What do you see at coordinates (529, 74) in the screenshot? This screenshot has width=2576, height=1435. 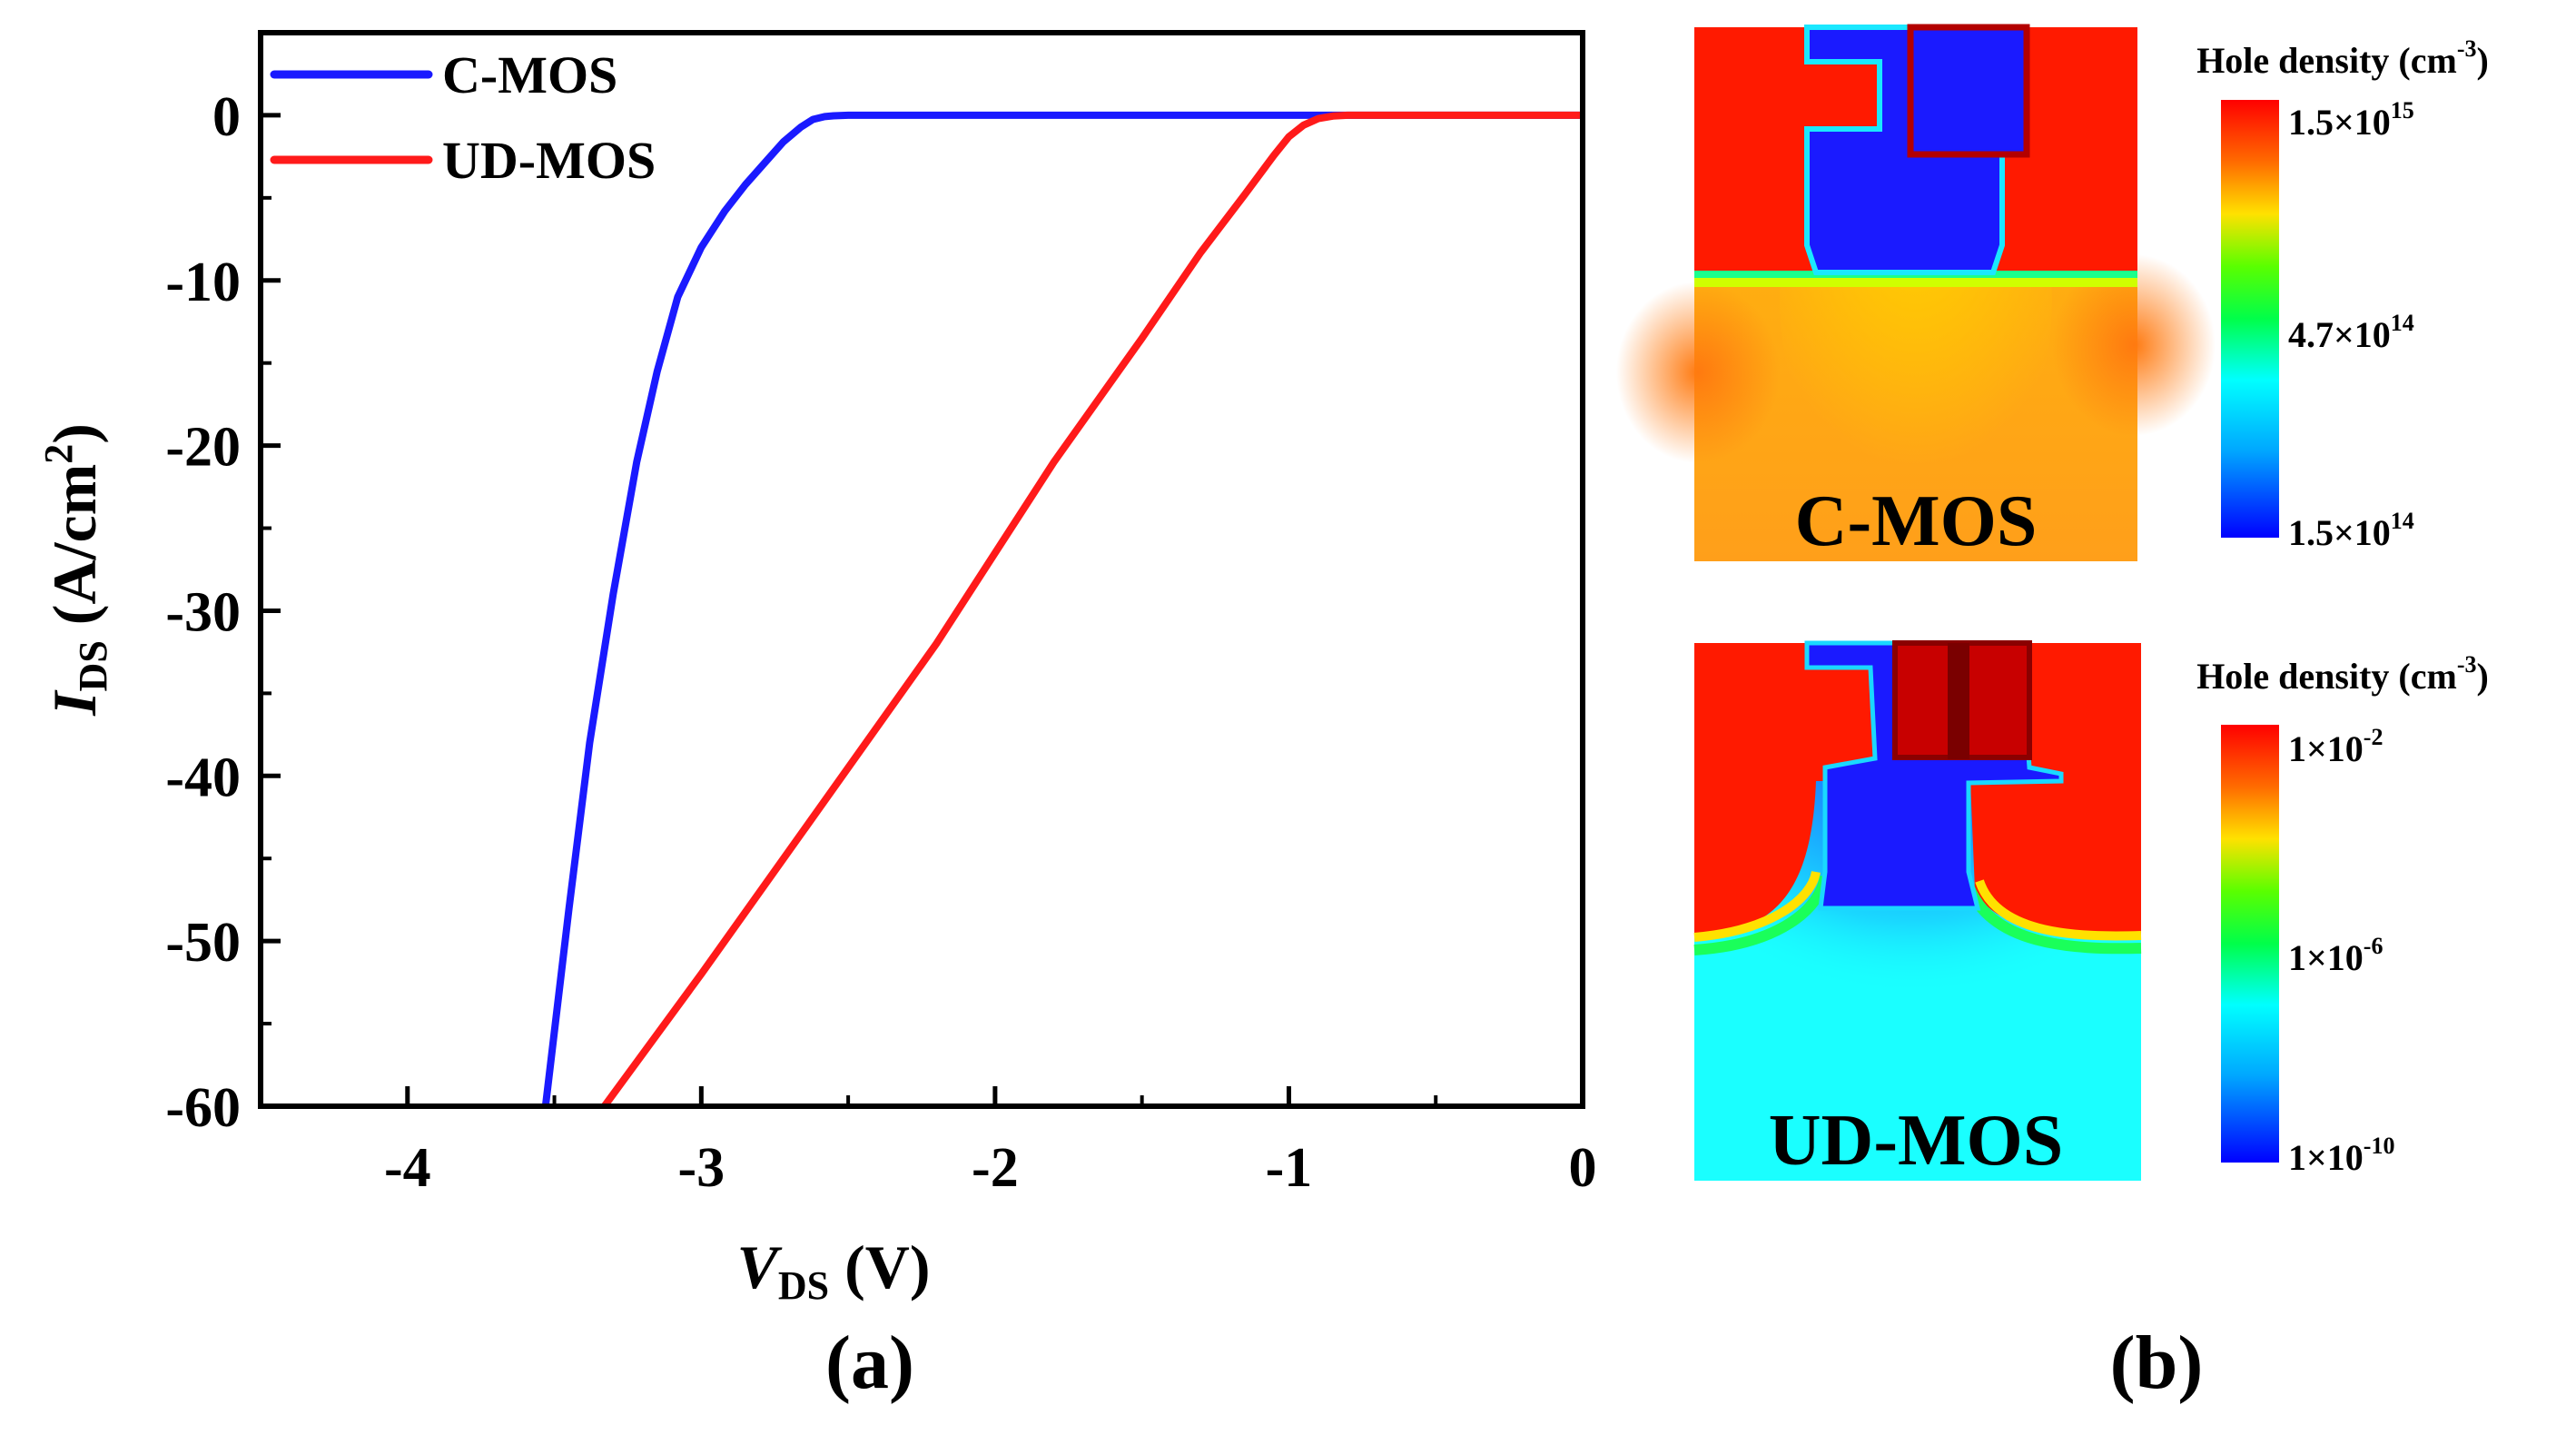 I see `legend-label-c-mos: C-MOS` at bounding box center [529, 74].